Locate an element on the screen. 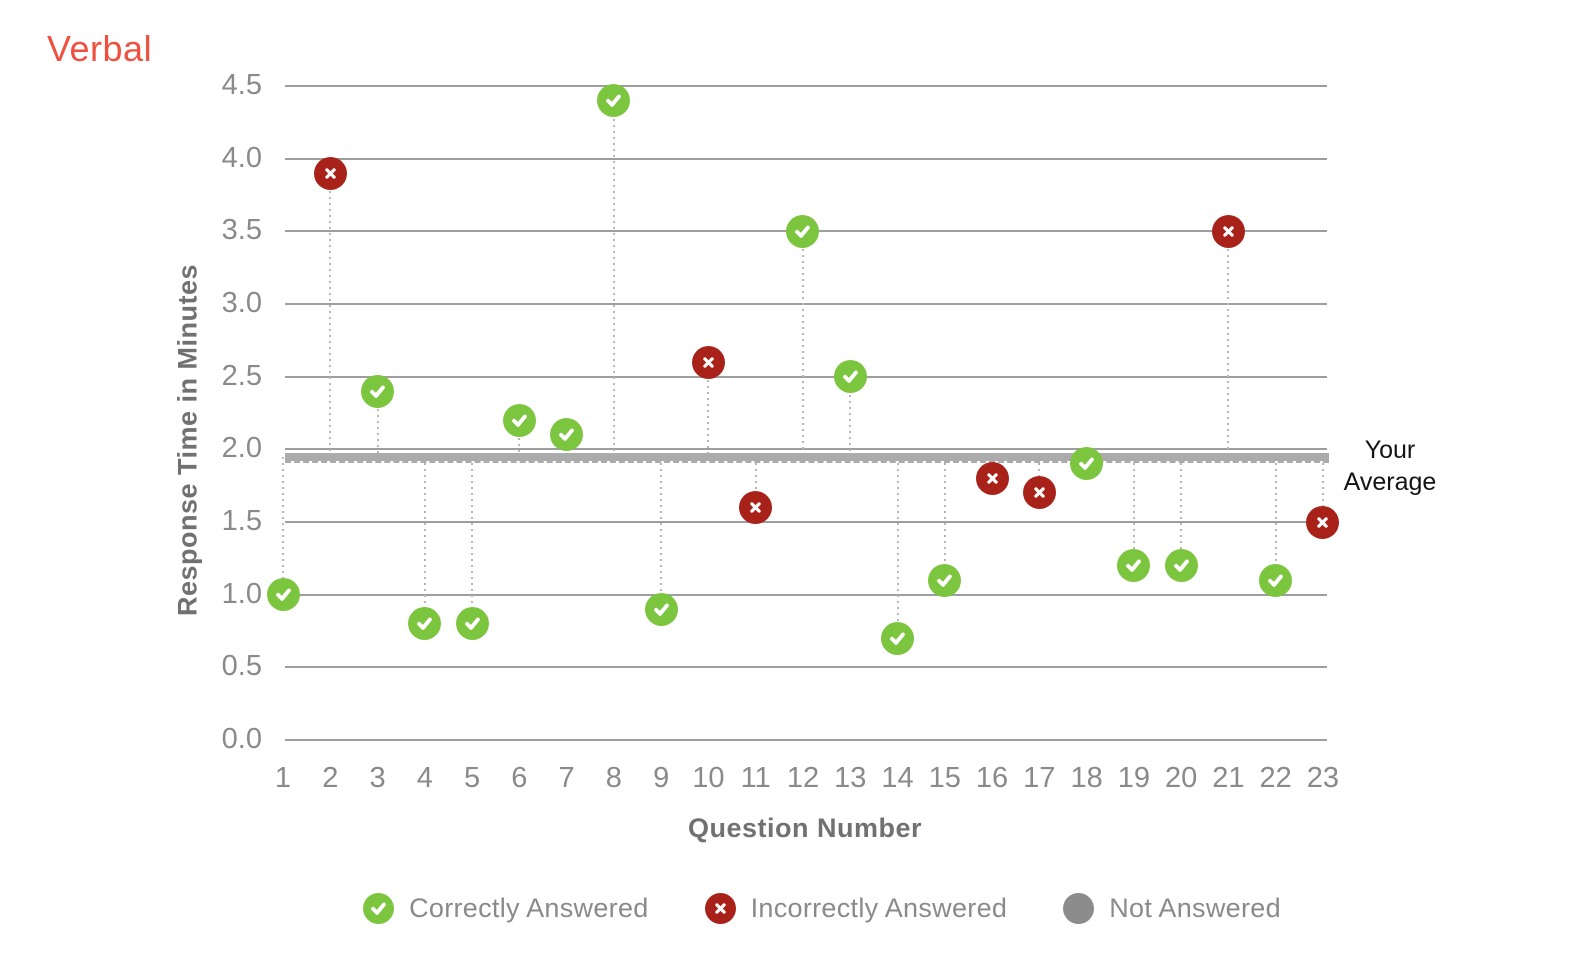 The width and height of the screenshot is (1570, 964). x-tick-label: 22 is located at coordinates (1275, 778).